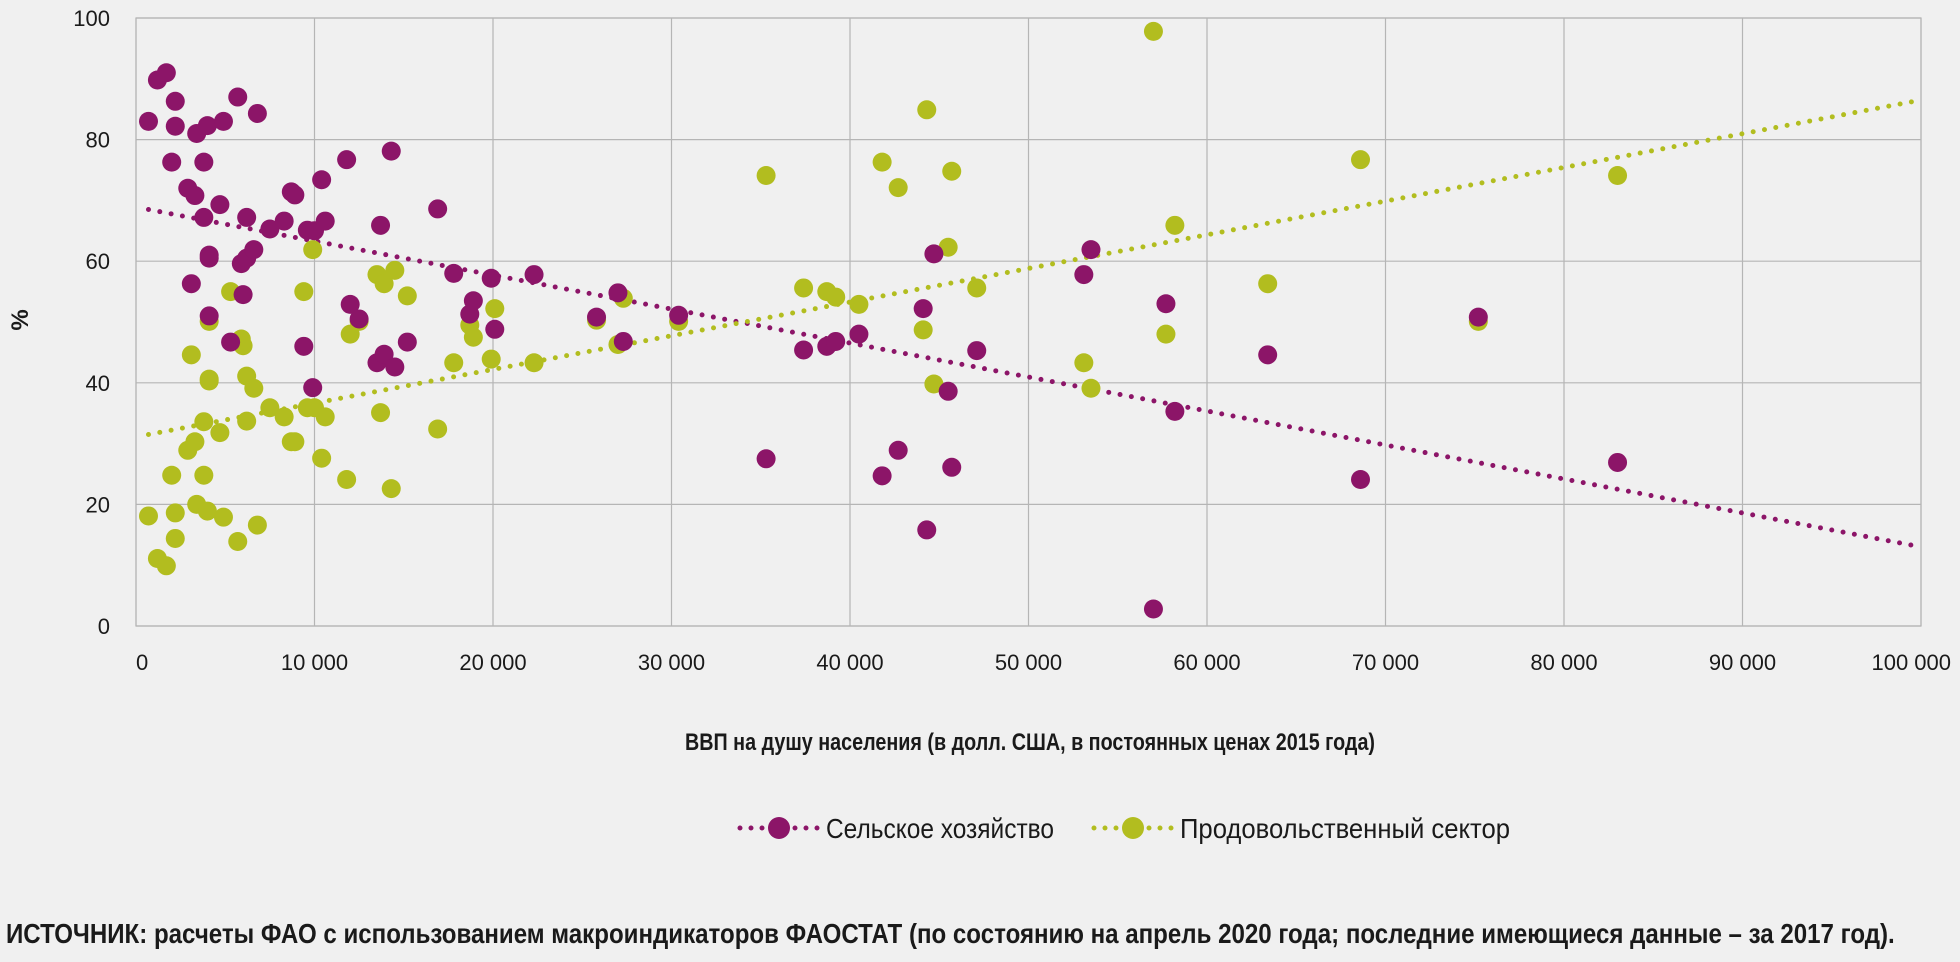 The image size is (1960, 962). What do you see at coordinates (20, 319) in the screenshot?
I see `y-axis-label: %` at bounding box center [20, 319].